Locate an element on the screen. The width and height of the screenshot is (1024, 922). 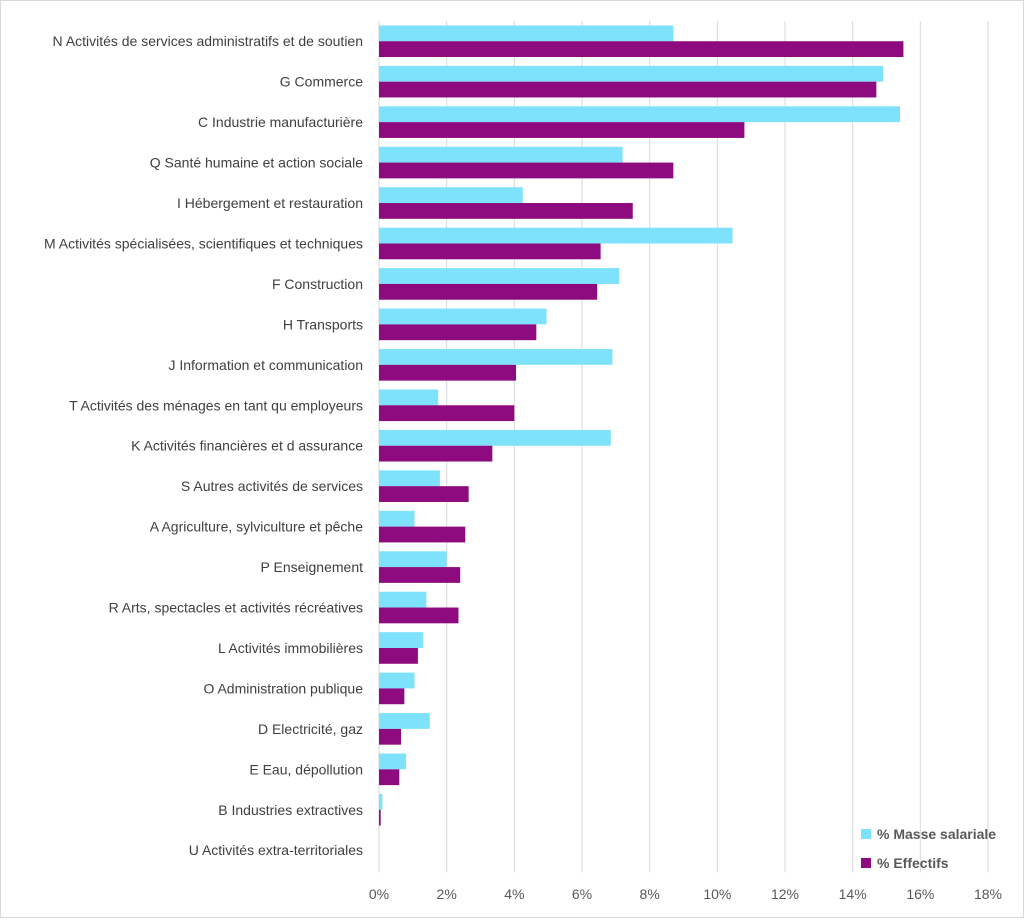
category-label: G Commerce is located at coordinates (321, 82).